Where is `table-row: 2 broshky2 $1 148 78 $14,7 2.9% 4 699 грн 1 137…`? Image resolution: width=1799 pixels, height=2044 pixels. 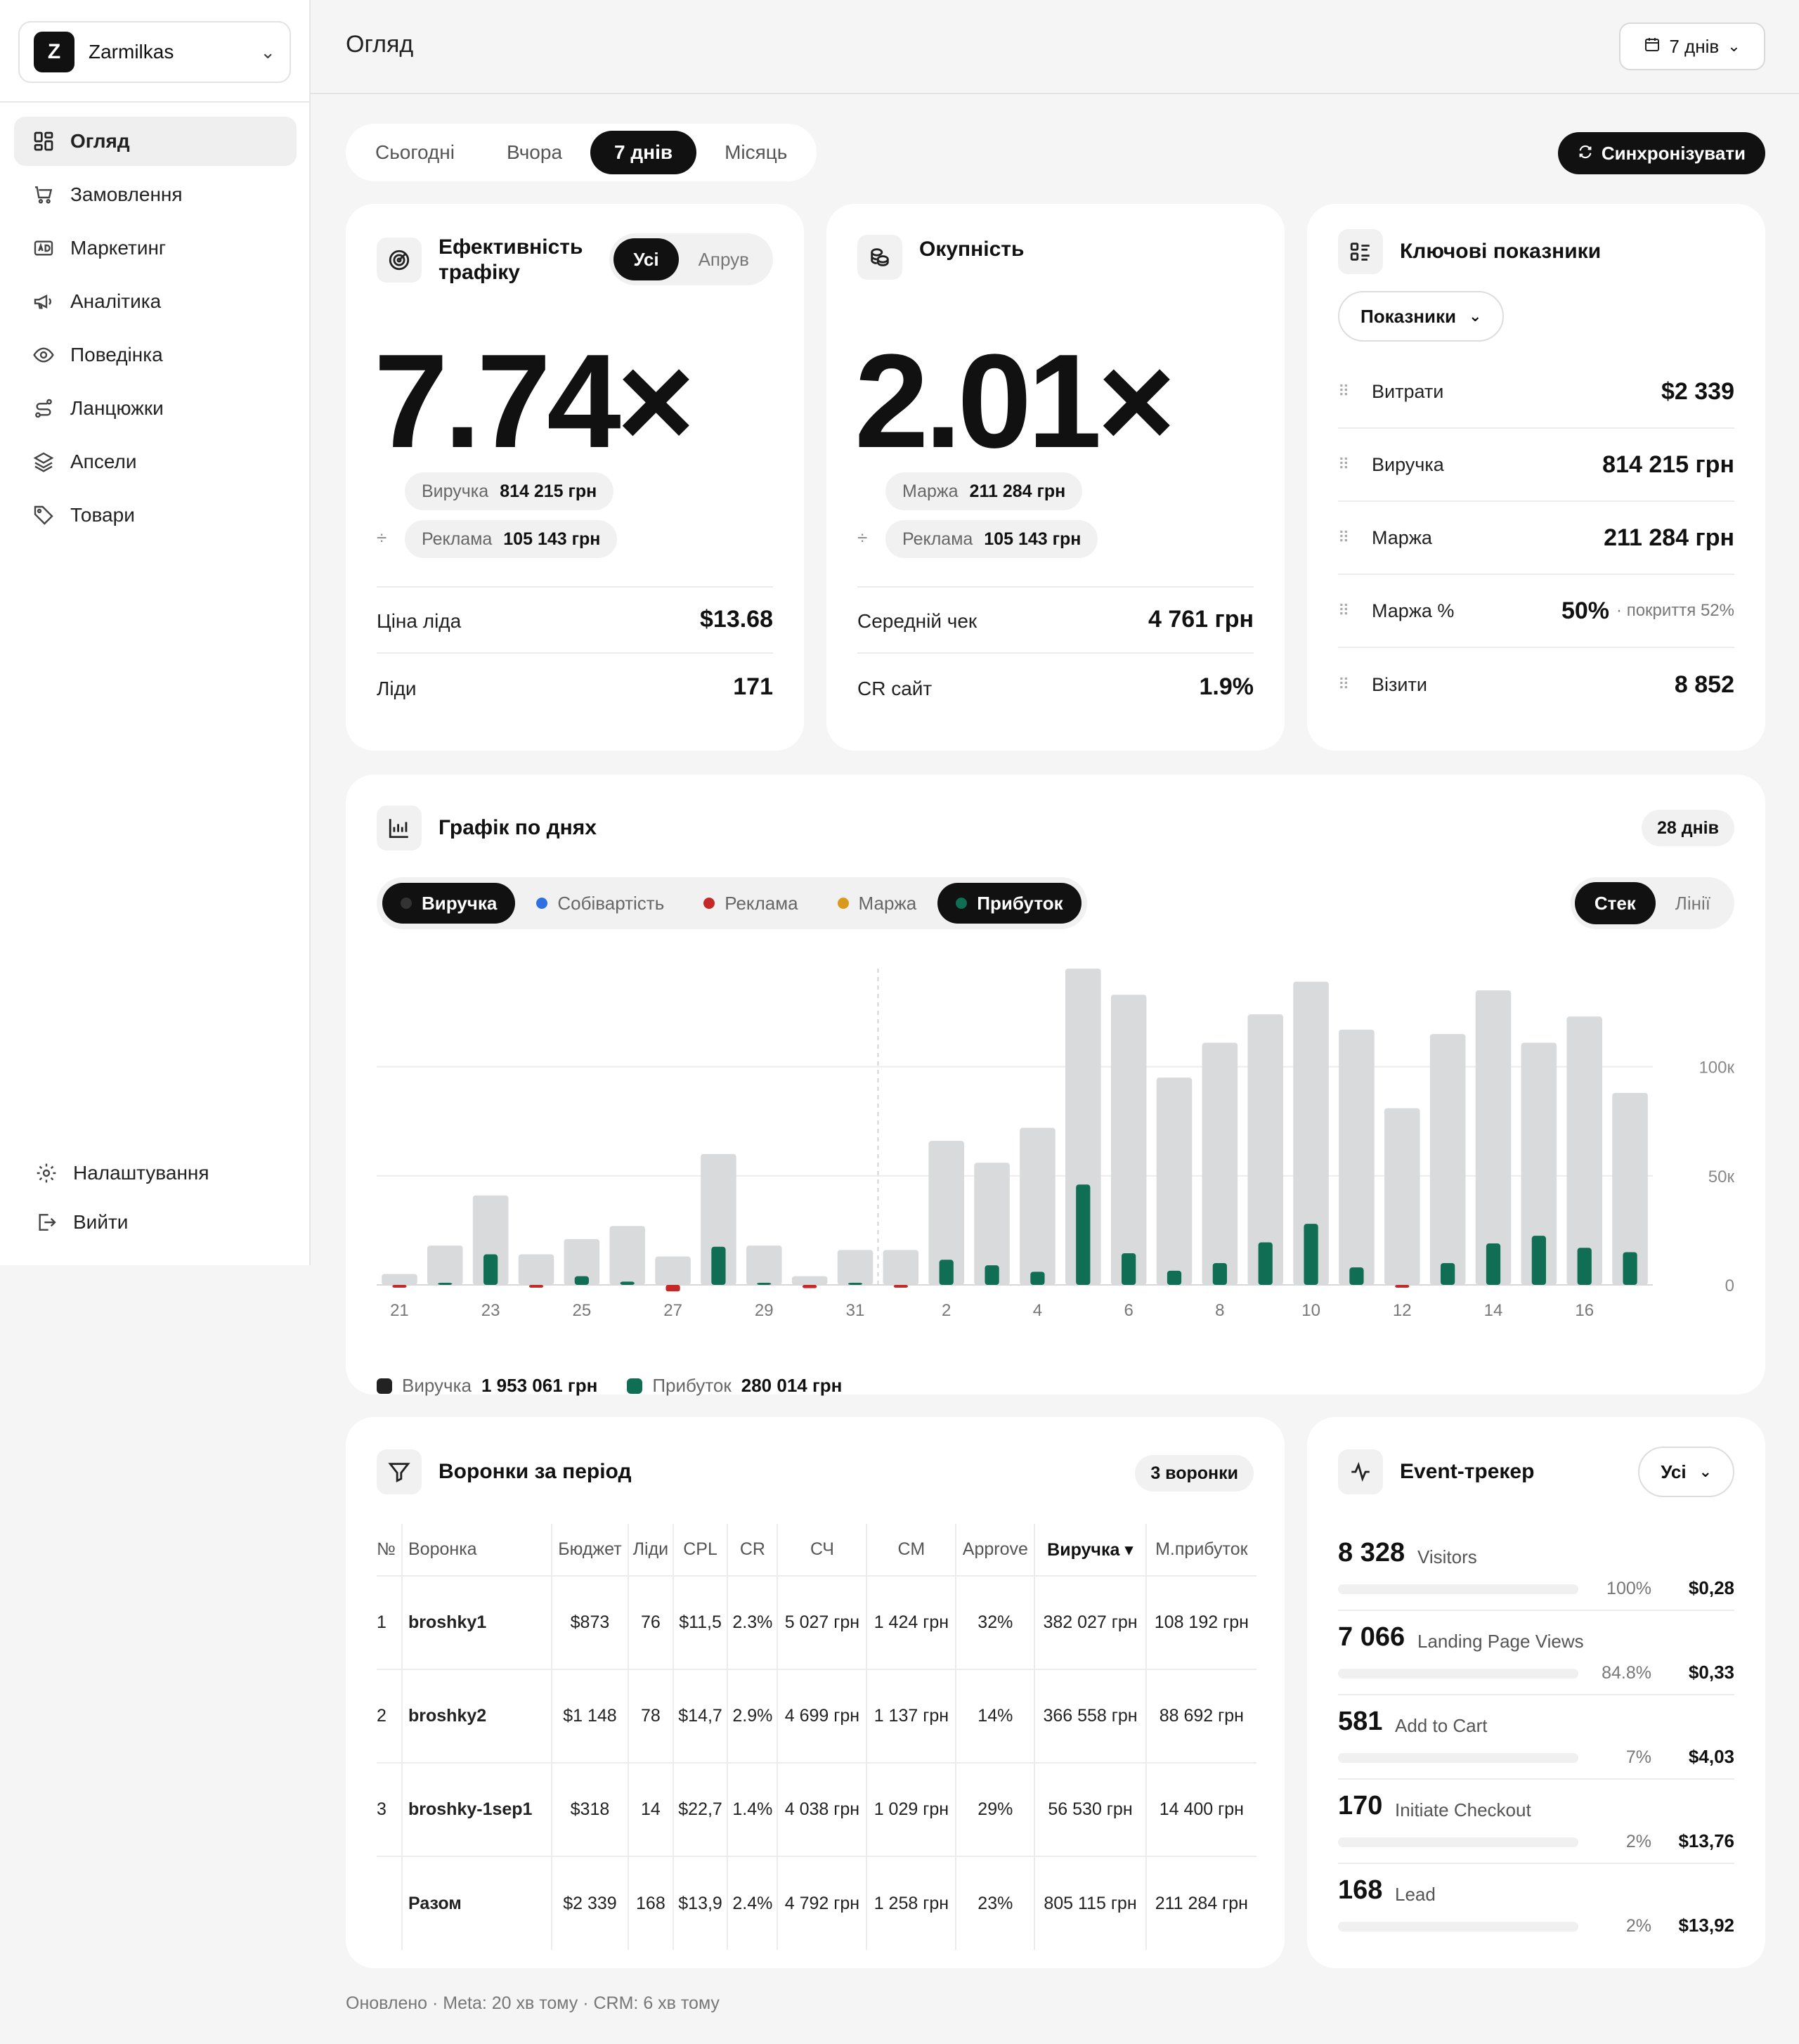
table-row: 2 broshky2 $1 148 78 $14,7 2.9% 4 699 грн 1 137… is located at coordinates (816, 1716).